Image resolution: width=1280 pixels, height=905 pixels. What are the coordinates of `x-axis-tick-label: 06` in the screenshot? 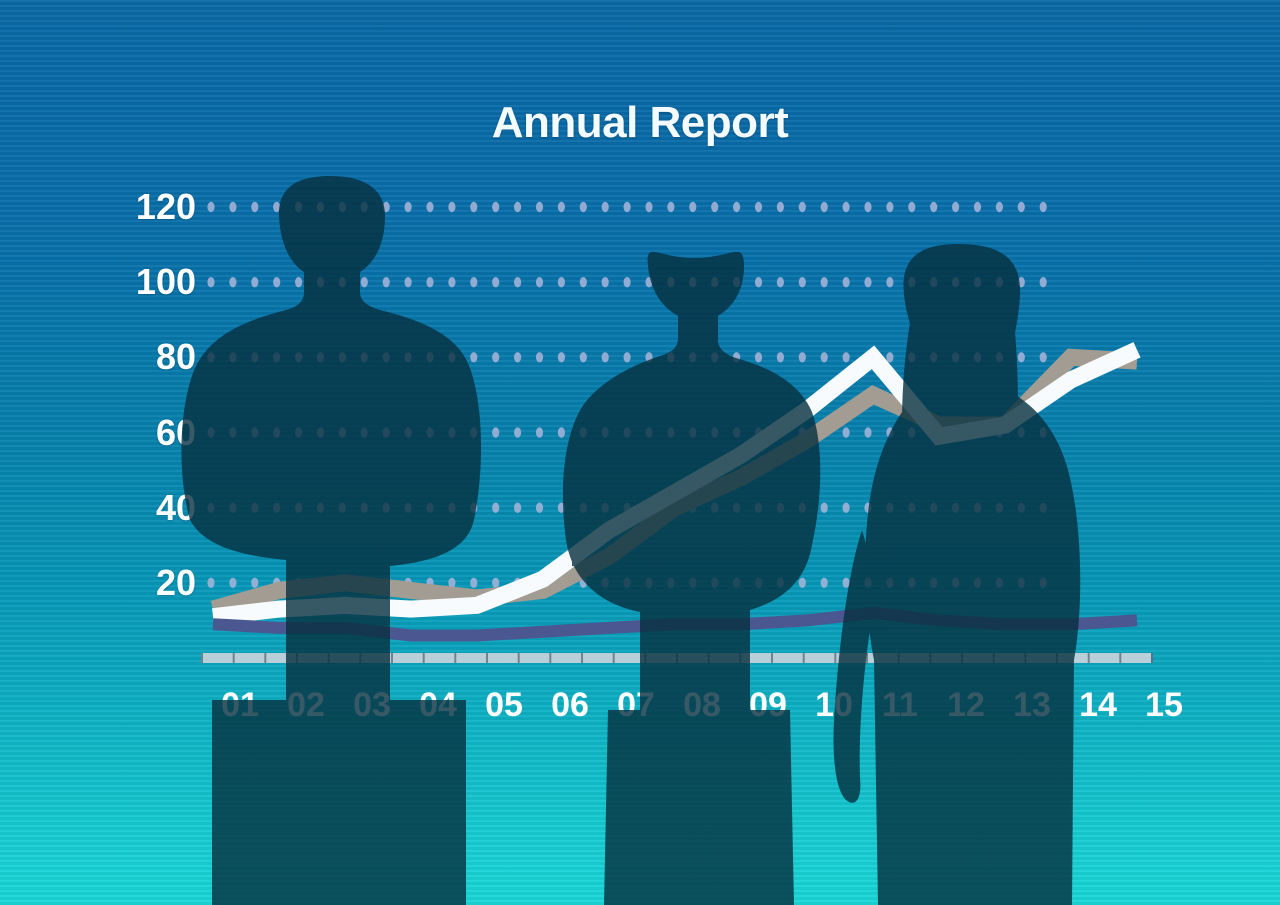 It's located at (570, 705).